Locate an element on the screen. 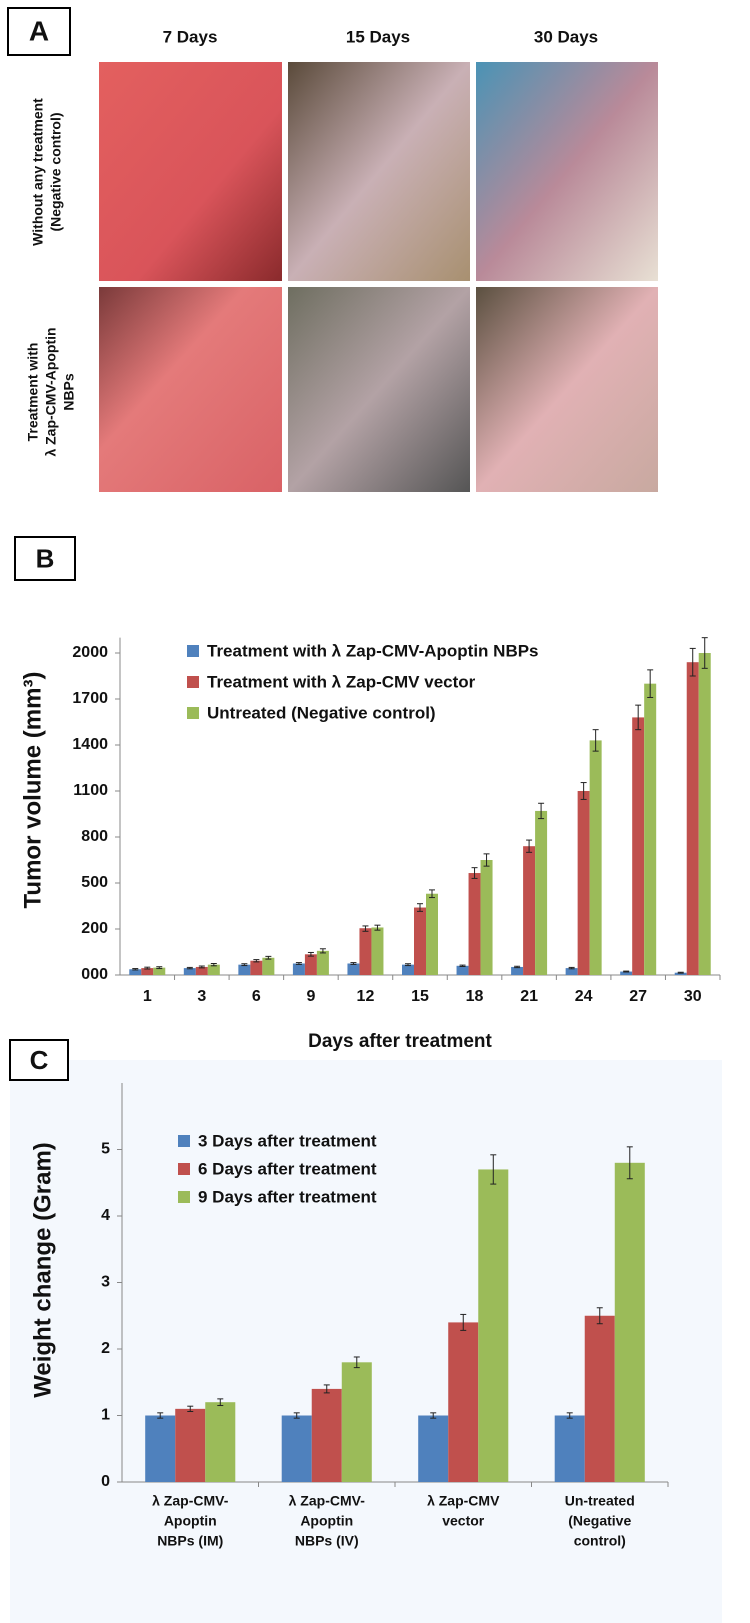 This screenshot has height=1623, width=750. y-tick-label: 3 is located at coordinates (105, 1282).